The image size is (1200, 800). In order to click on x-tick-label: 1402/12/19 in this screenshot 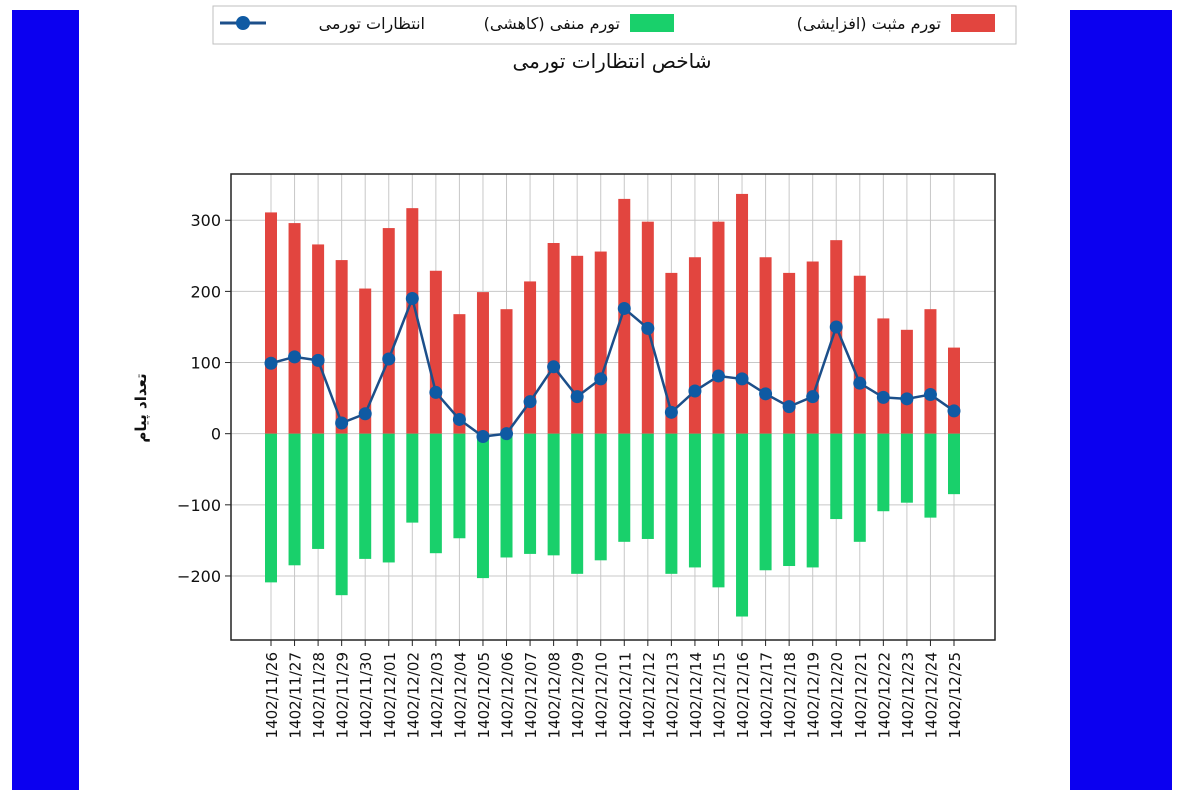, I will do `click(814, 695)`.